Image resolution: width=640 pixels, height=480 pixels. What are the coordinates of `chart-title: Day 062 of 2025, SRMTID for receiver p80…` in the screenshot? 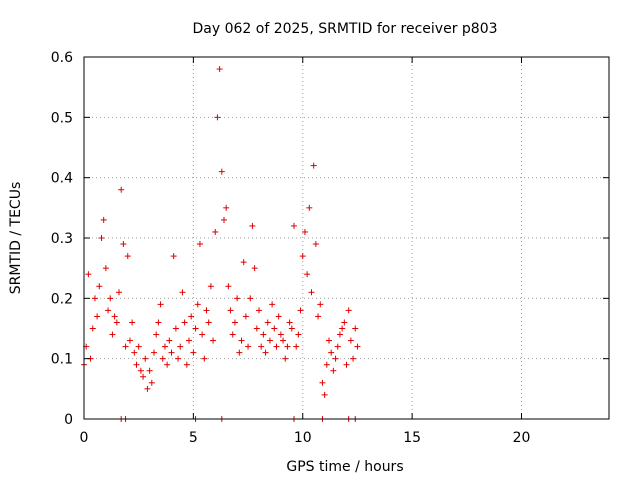 It's located at (344, 29).